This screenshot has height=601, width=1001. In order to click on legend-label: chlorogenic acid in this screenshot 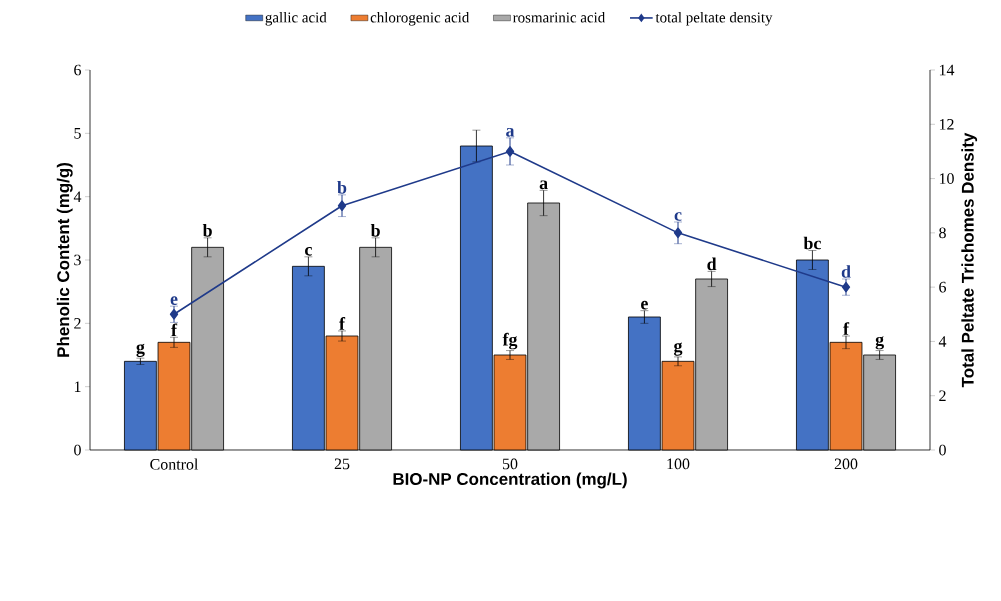, I will do `click(420, 19)`.